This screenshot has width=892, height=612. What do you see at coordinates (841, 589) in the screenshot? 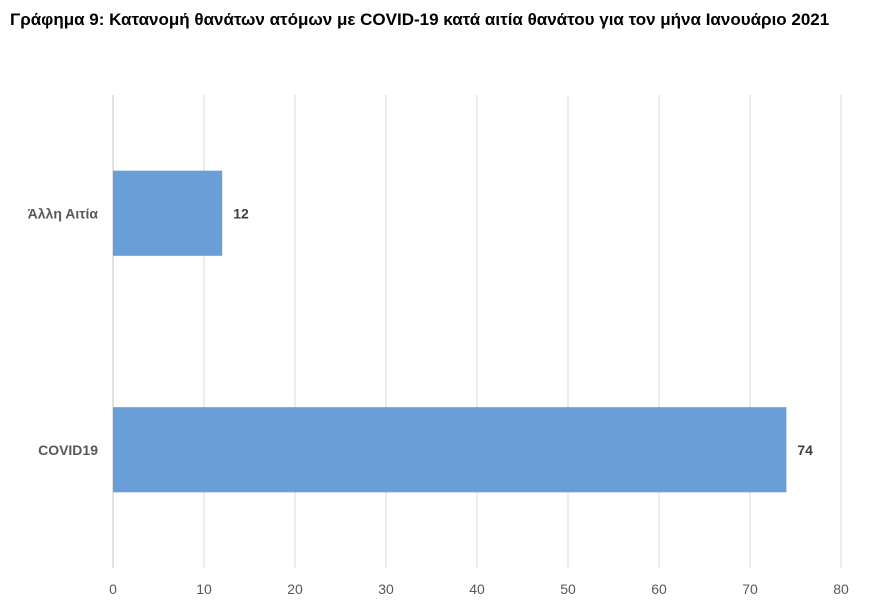
I see `x-tick-label: 80` at bounding box center [841, 589].